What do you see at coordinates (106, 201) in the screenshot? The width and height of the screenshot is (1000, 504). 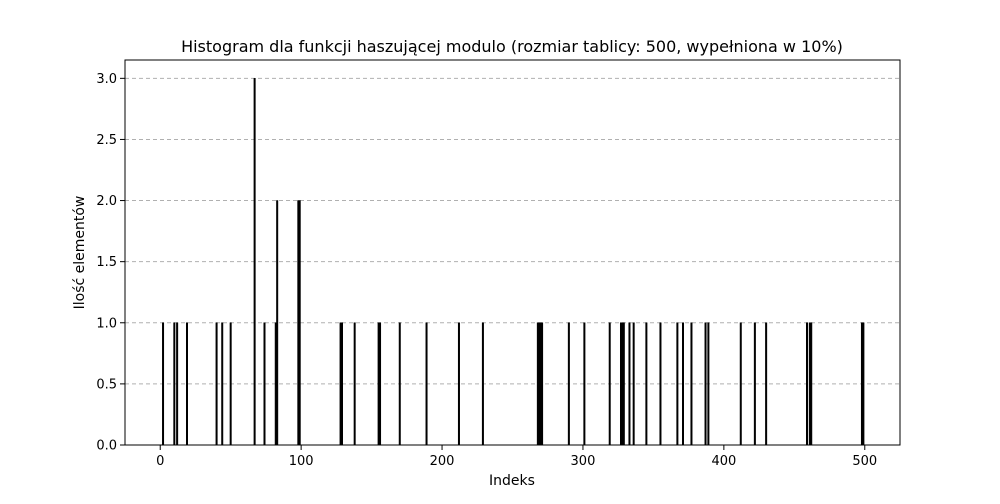 I see `y-tick-label: 2.0` at bounding box center [106, 201].